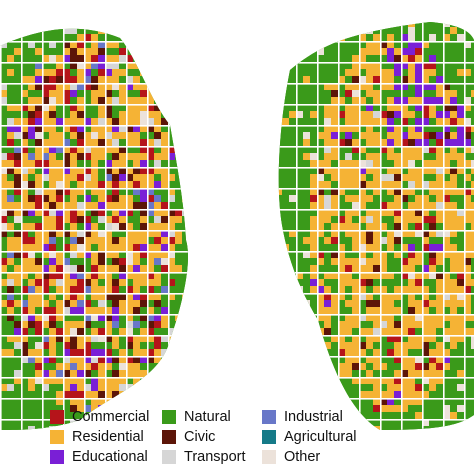 The width and height of the screenshot is (474, 474). I want to click on legend-label-transport: Transport, so click(215, 457).